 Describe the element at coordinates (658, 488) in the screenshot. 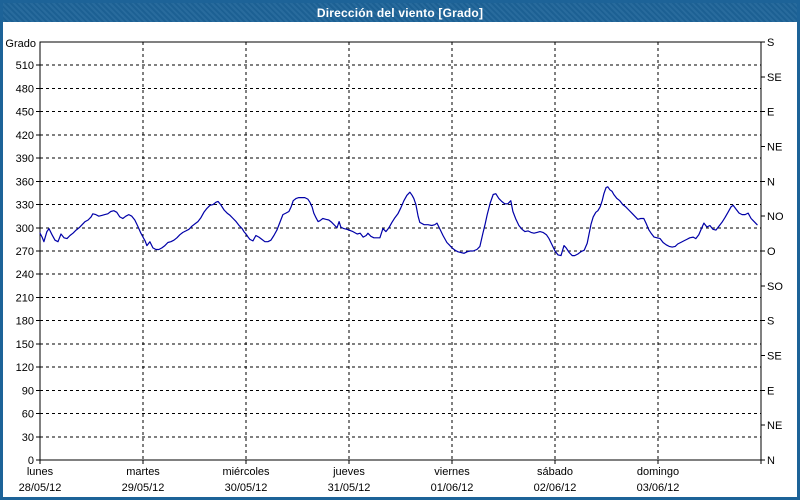

I see `day-date-label: 03/06/12` at that location.